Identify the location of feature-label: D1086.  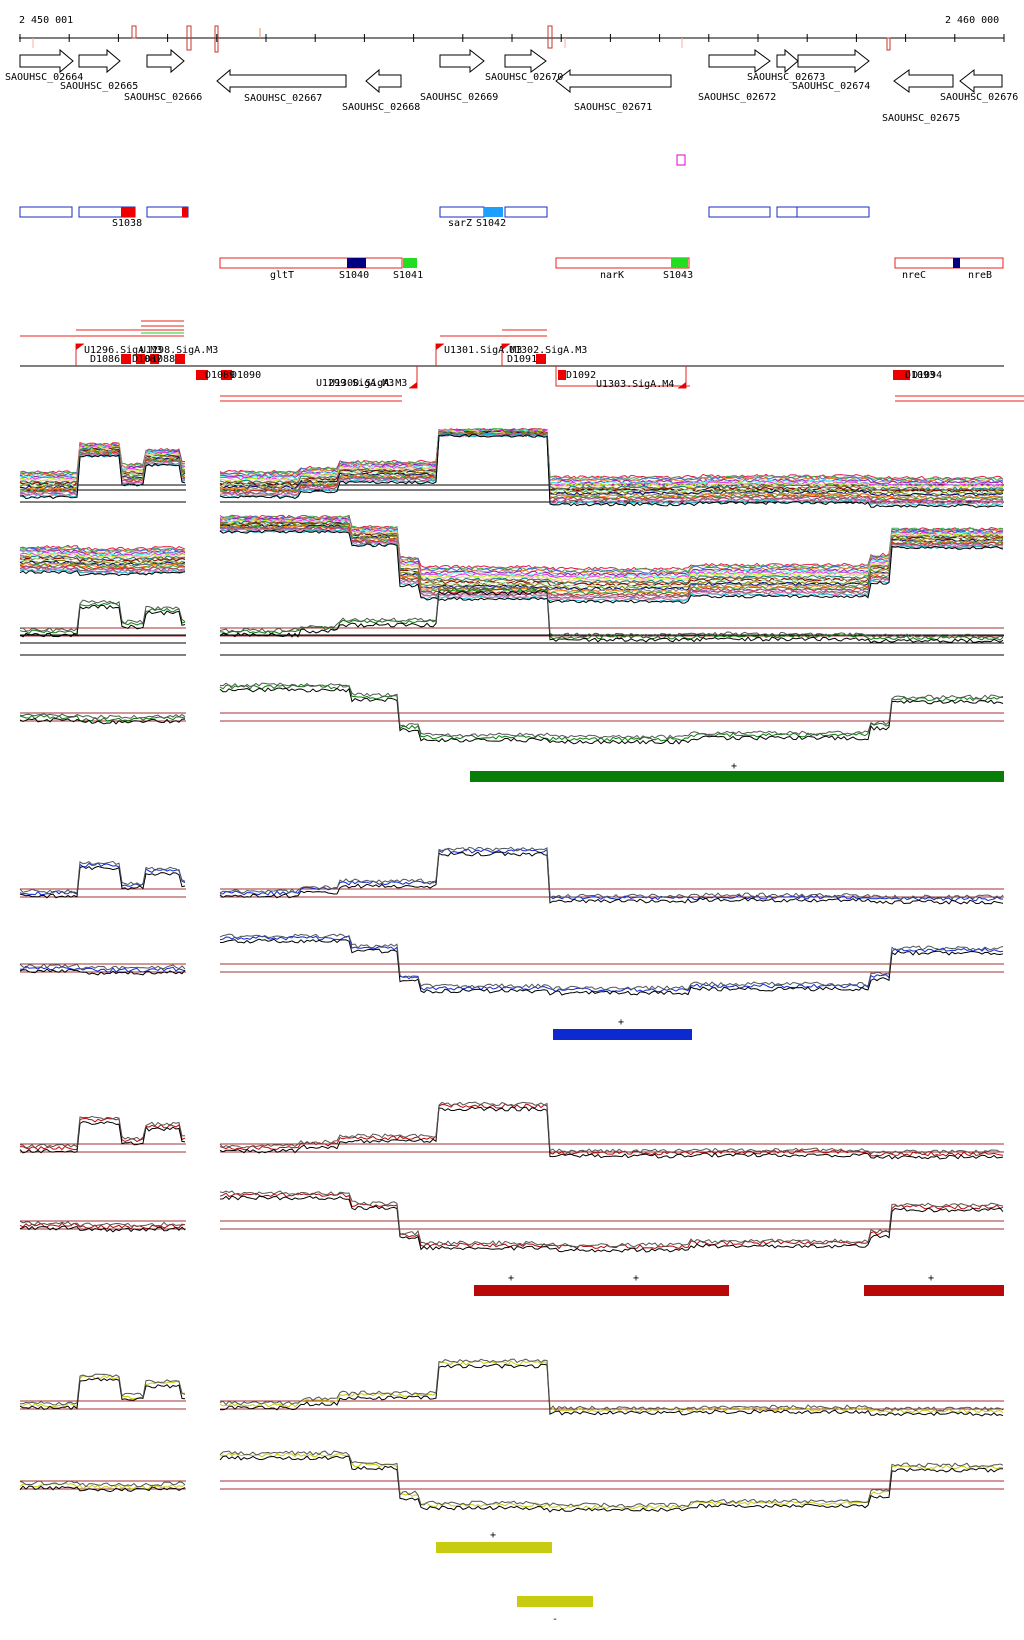
(105, 359).